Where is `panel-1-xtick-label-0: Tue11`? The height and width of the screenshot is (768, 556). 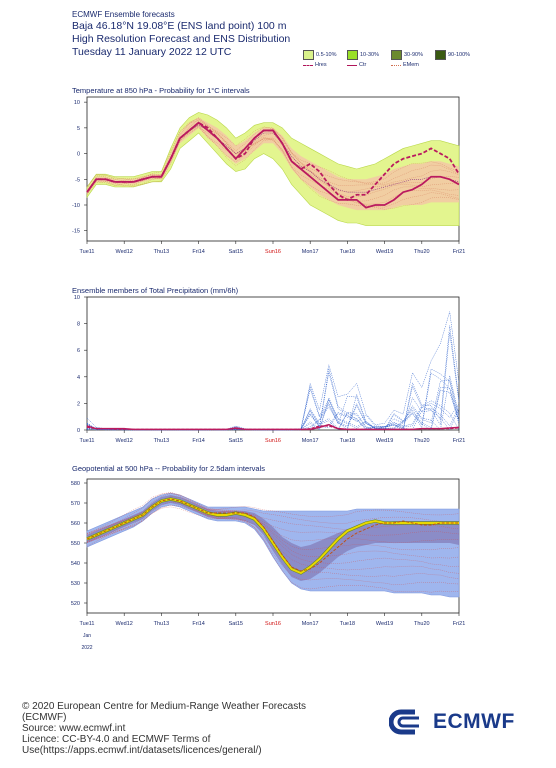 panel-1-xtick-label-0: Tue11 is located at coordinates (87, 441).